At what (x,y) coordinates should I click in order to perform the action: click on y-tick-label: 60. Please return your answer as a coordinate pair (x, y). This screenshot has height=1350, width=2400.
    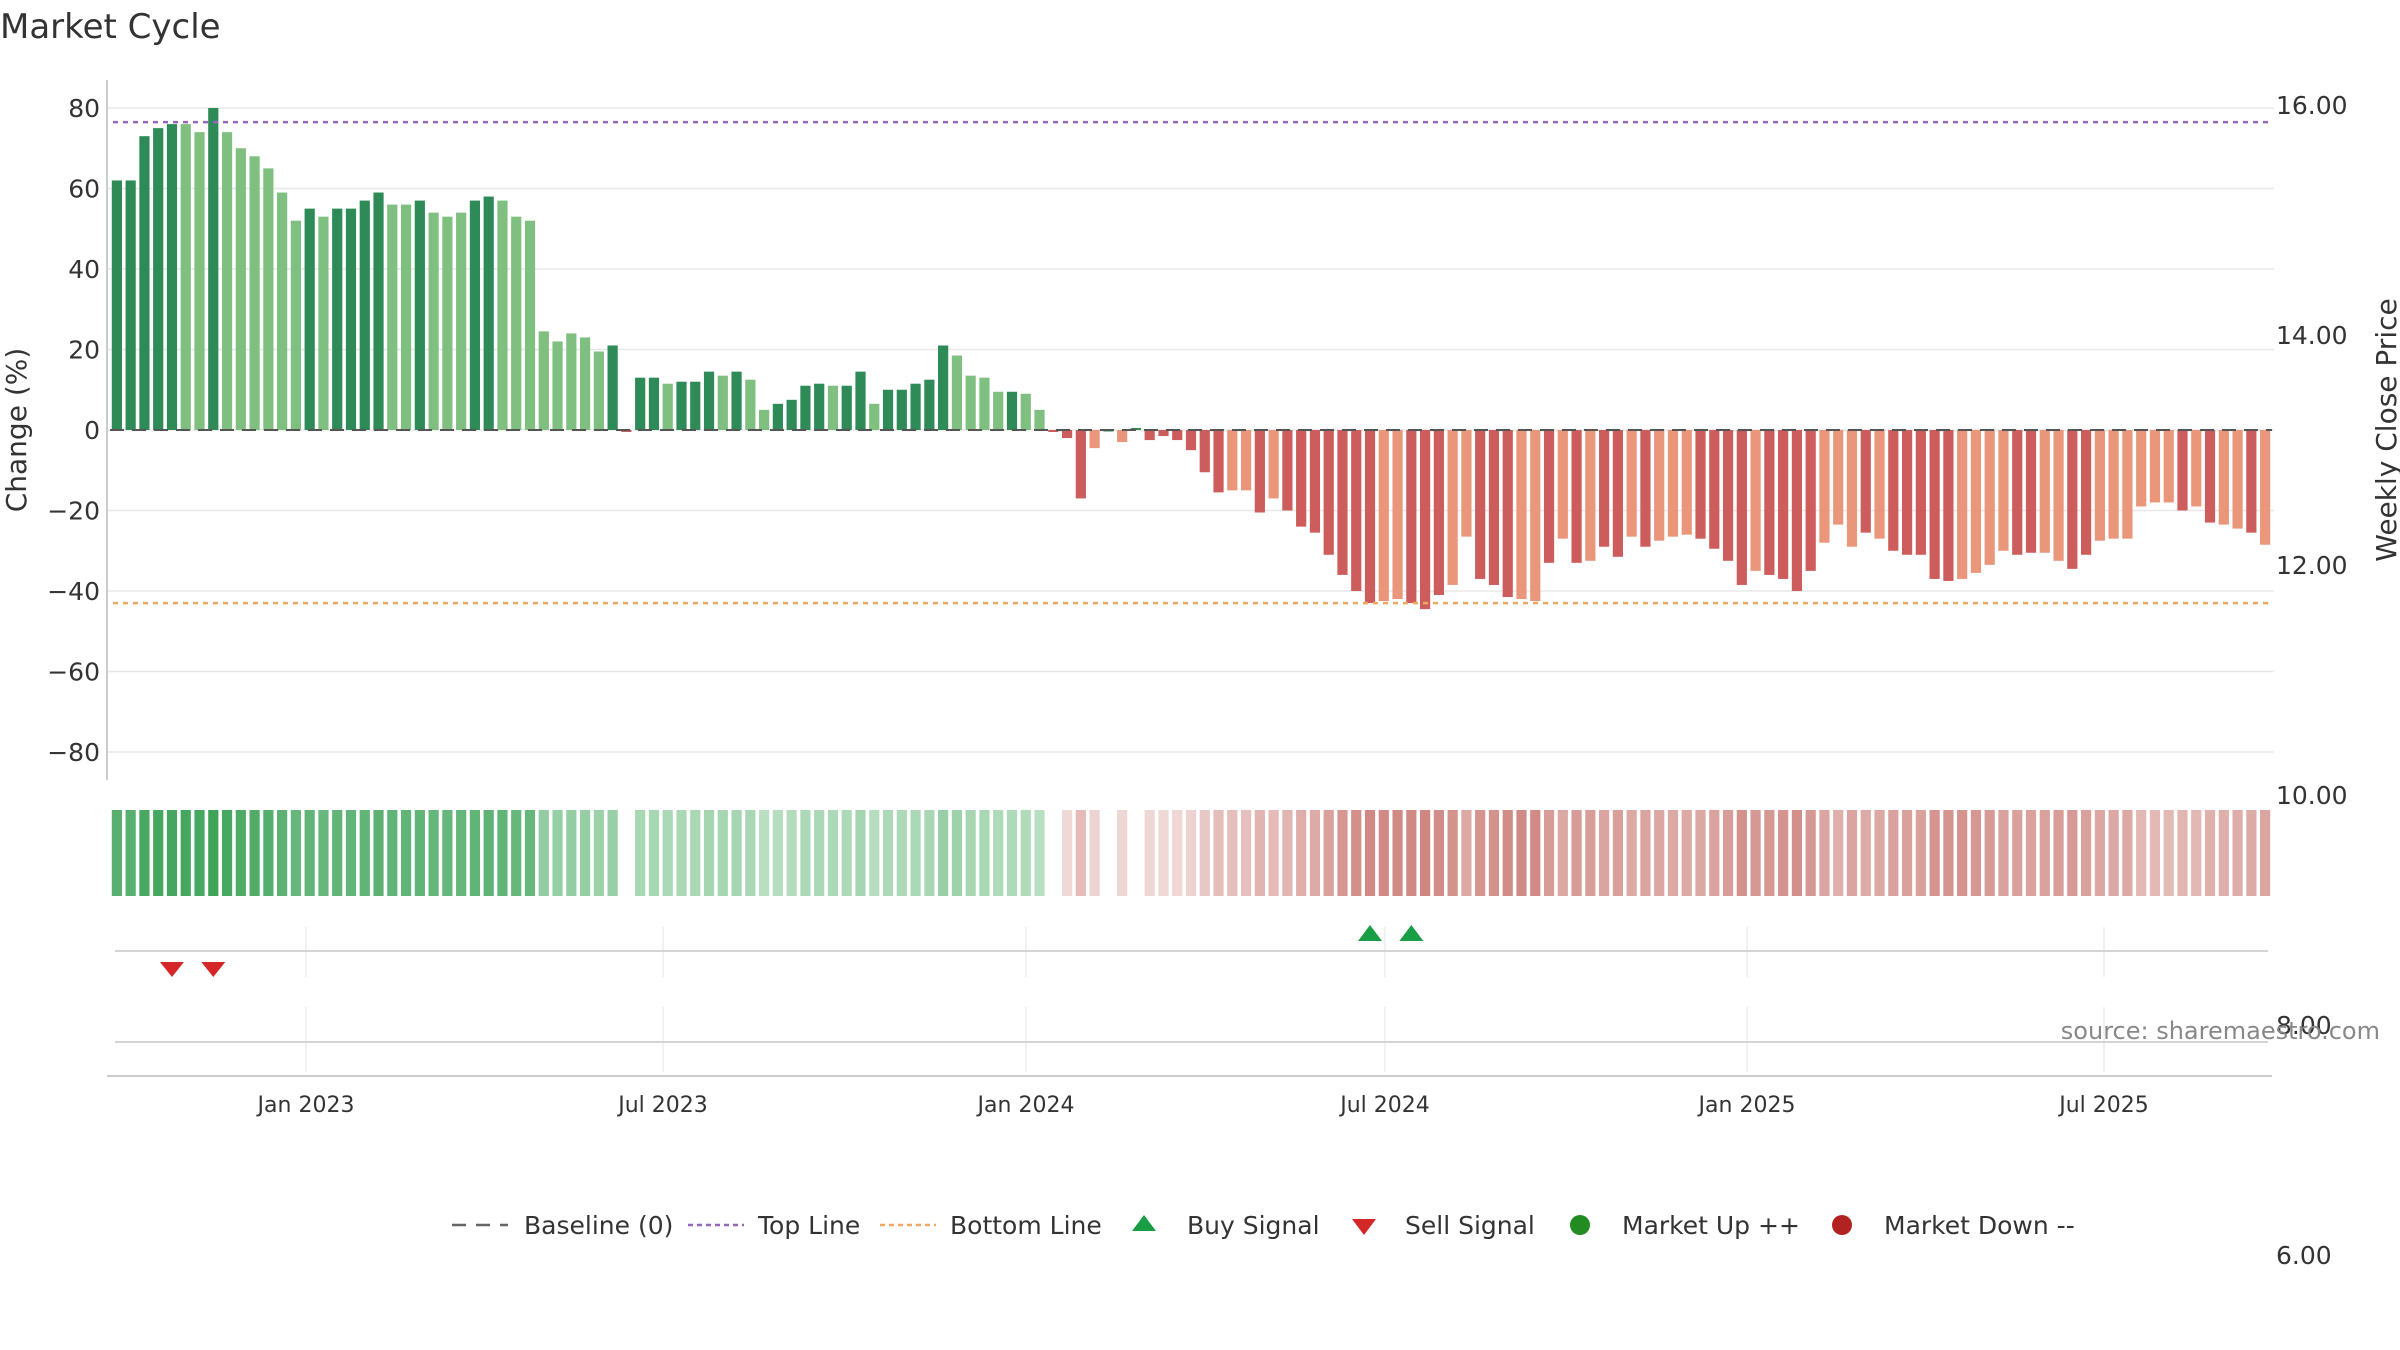
    Looking at the image, I should click on (84, 189).